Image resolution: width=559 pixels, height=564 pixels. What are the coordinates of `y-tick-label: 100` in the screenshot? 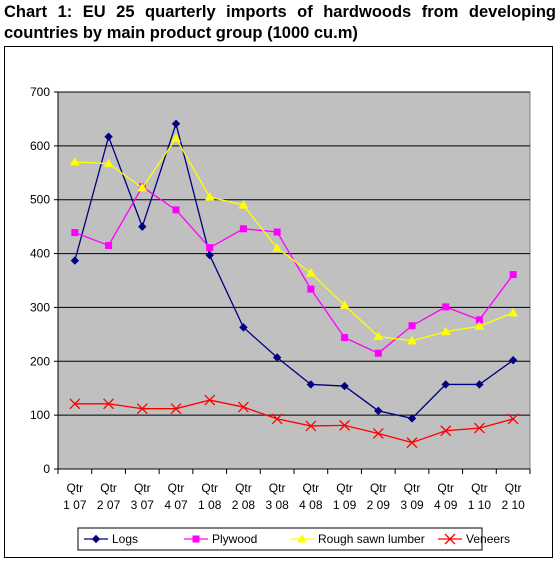 It's located at (40, 415).